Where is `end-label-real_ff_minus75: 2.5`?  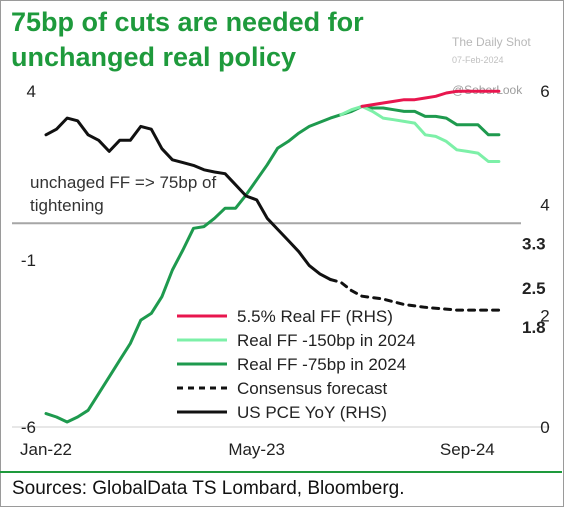 end-label-real_ff_minus75: 2.5 is located at coordinates (534, 288).